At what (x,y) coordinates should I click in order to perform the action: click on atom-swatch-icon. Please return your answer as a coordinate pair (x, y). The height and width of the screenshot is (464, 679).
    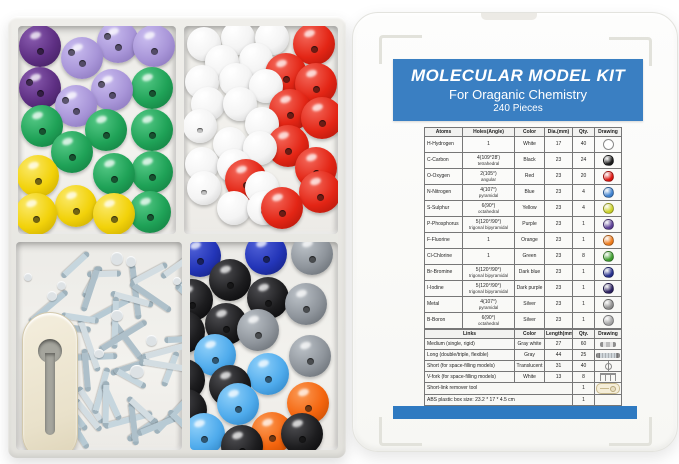
    Looking at the image, I should click on (608, 304).